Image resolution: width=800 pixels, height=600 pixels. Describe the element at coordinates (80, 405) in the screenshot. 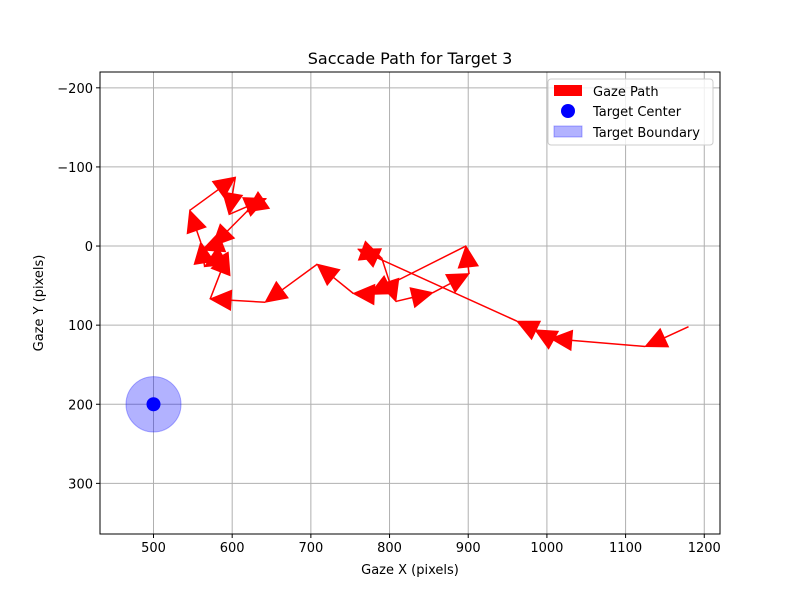

I see `y-tick-label: 200` at that location.